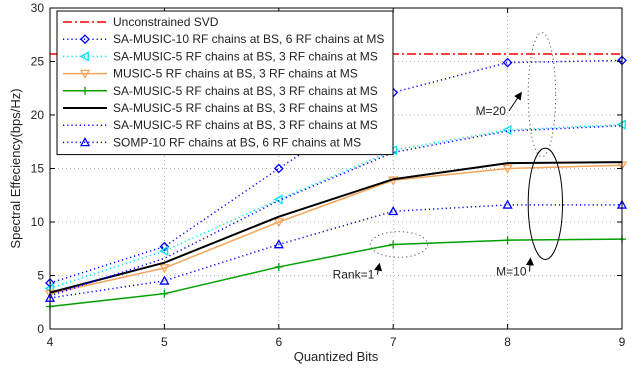  I want to click on y-tick-label: 25, so click(38, 62).